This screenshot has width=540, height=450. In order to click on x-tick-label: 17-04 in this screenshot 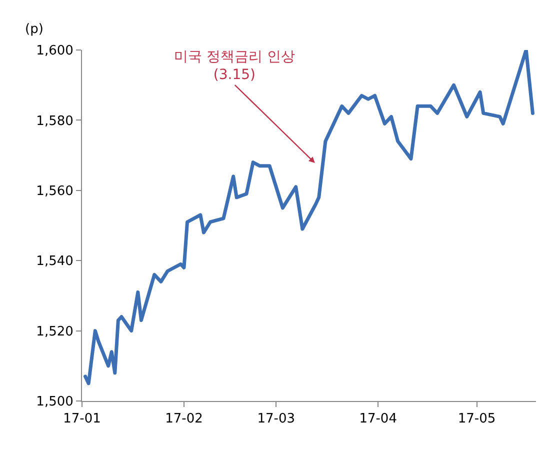, I will do `click(378, 419)`.